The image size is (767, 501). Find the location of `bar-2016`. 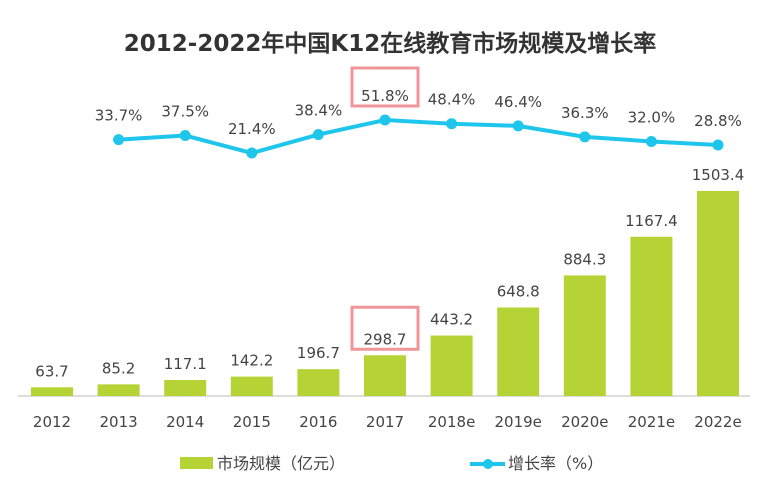

bar-2016 is located at coordinates (318, 382).